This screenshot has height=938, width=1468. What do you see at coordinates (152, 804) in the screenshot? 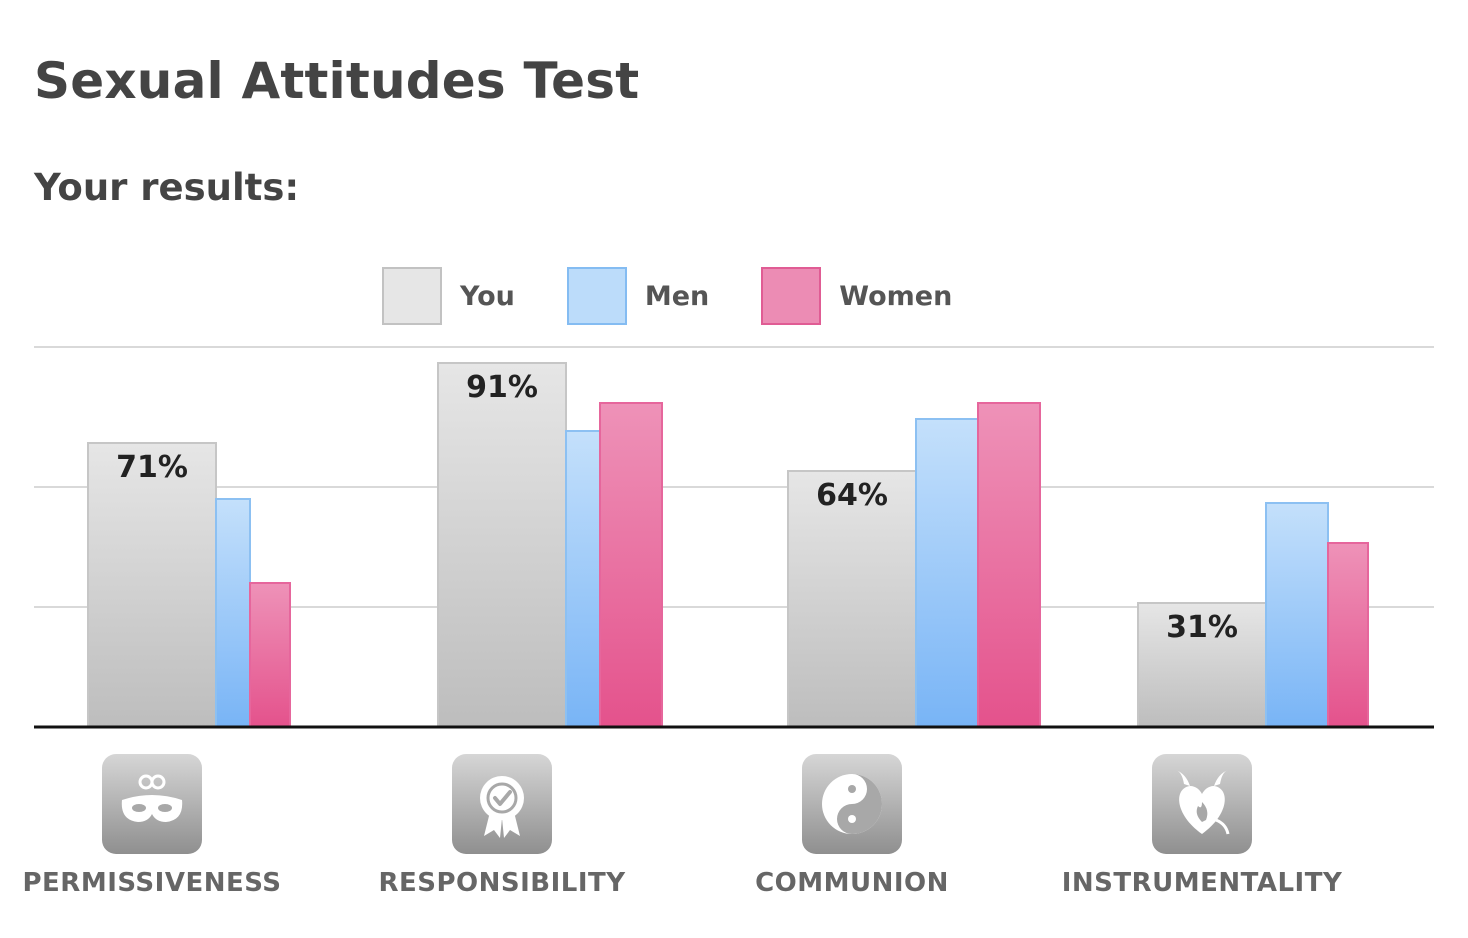
I see `mask-icon` at bounding box center [152, 804].